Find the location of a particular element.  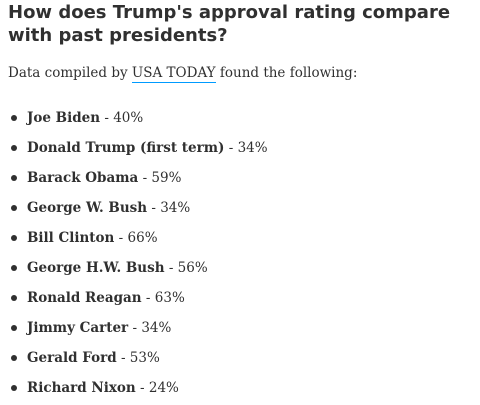

intro-text-after: found the following: is located at coordinates (286, 73).